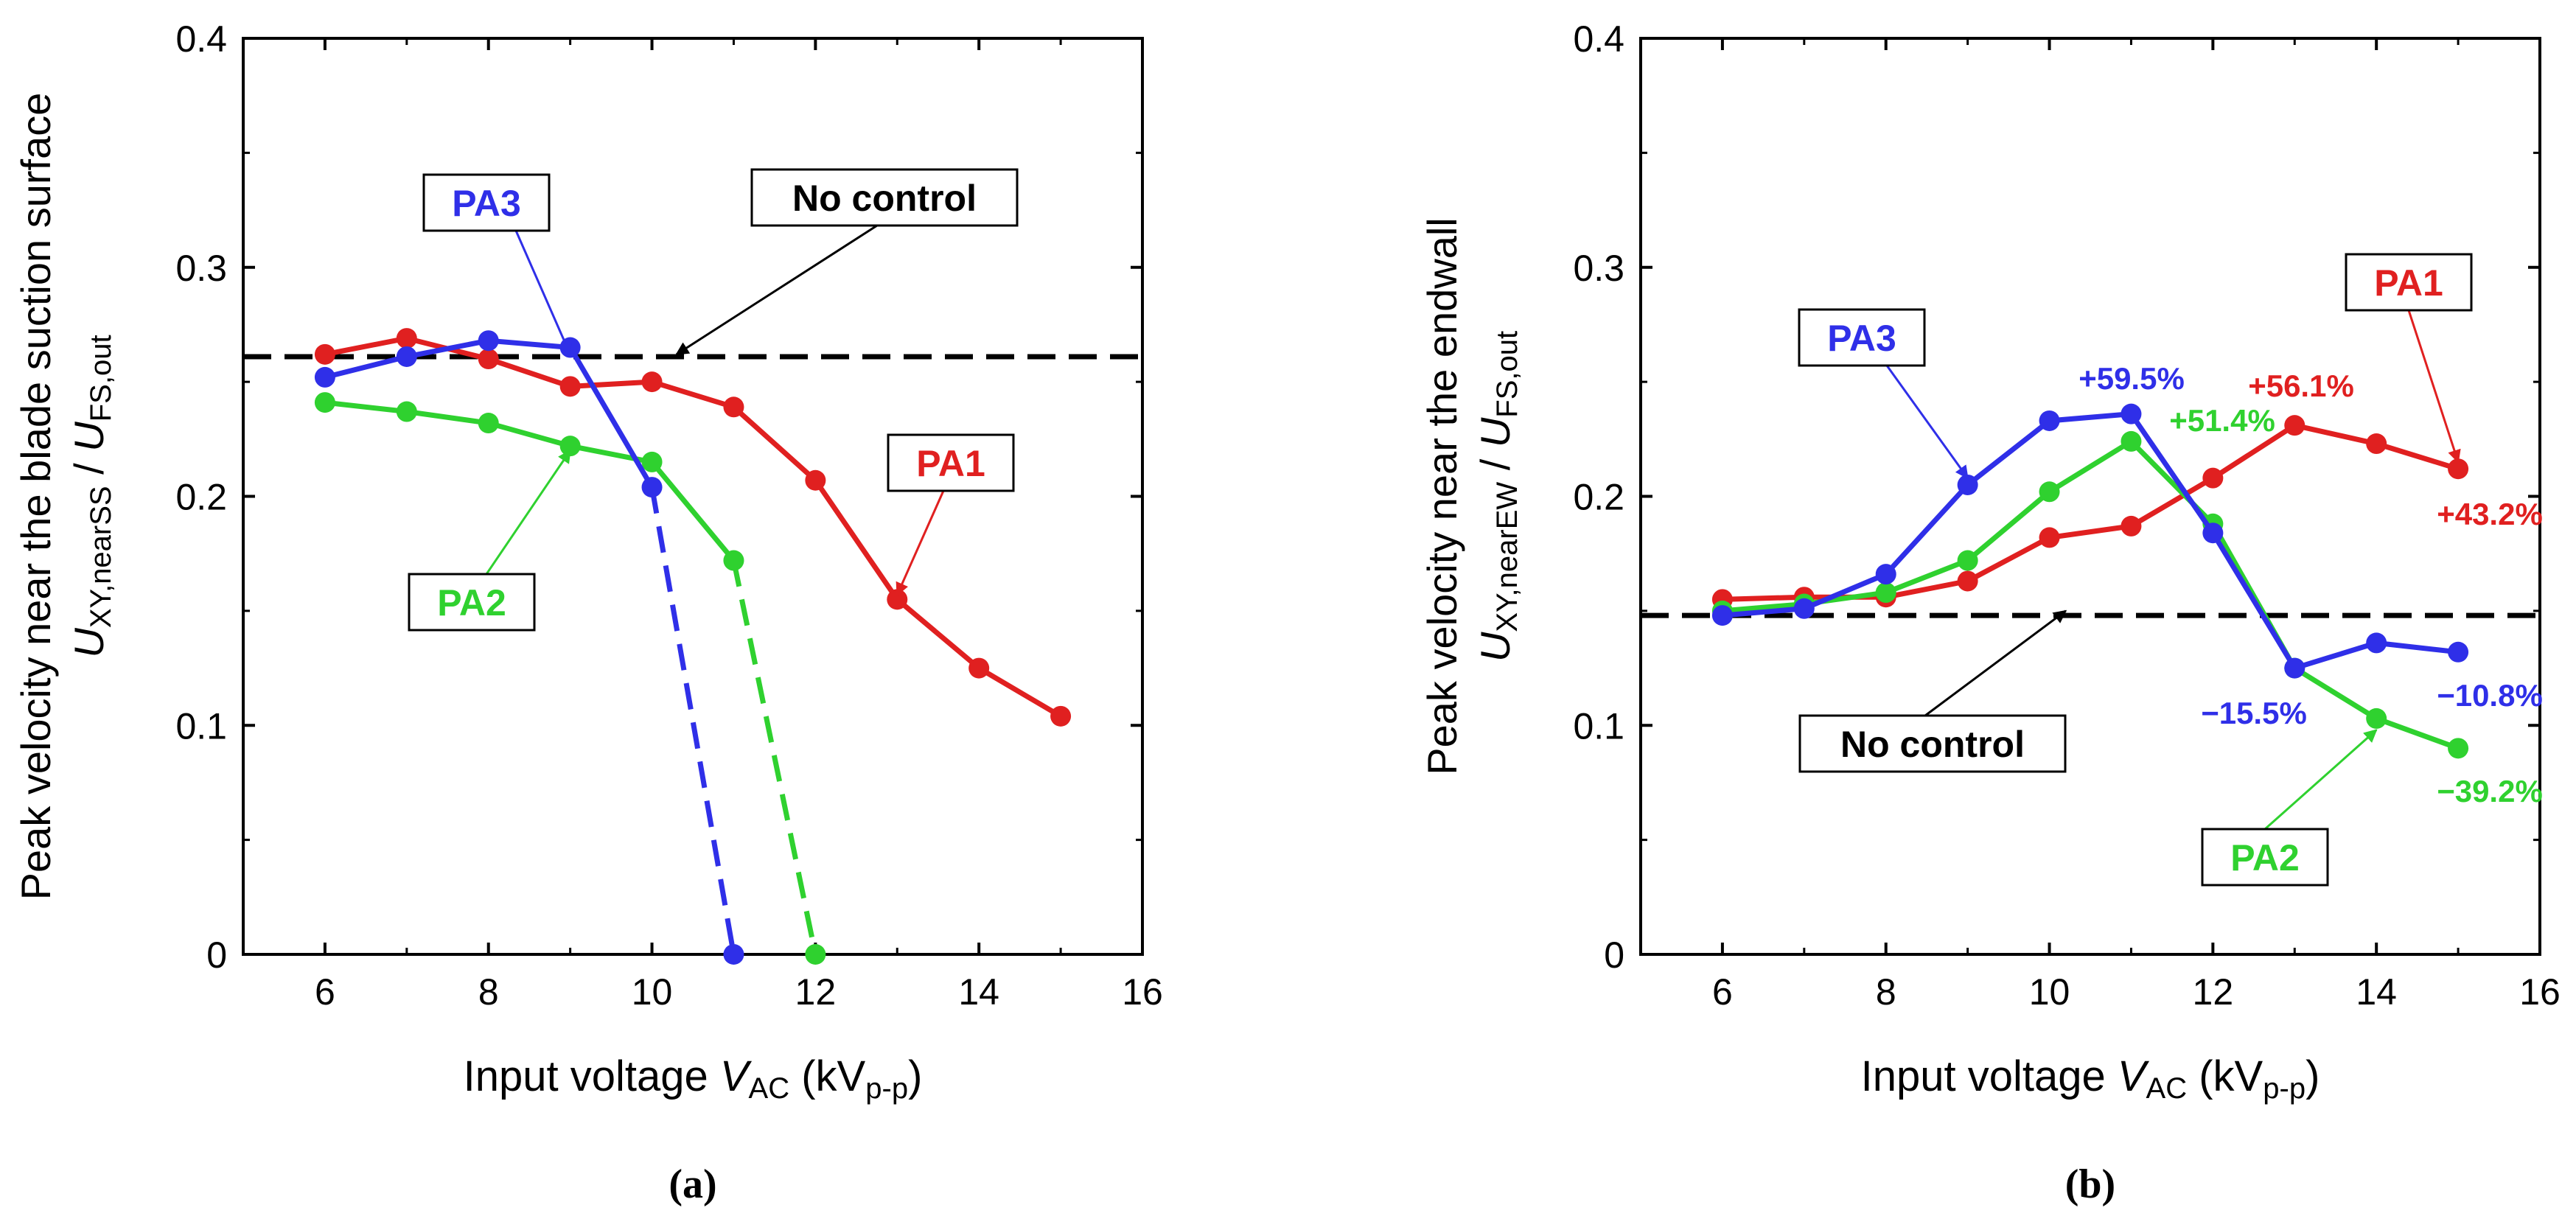 This screenshot has height=1230, width=2576. What do you see at coordinates (2222, 420) in the screenshot?
I see `percent-label: +51.4%` at bounding box center [2222, 420].